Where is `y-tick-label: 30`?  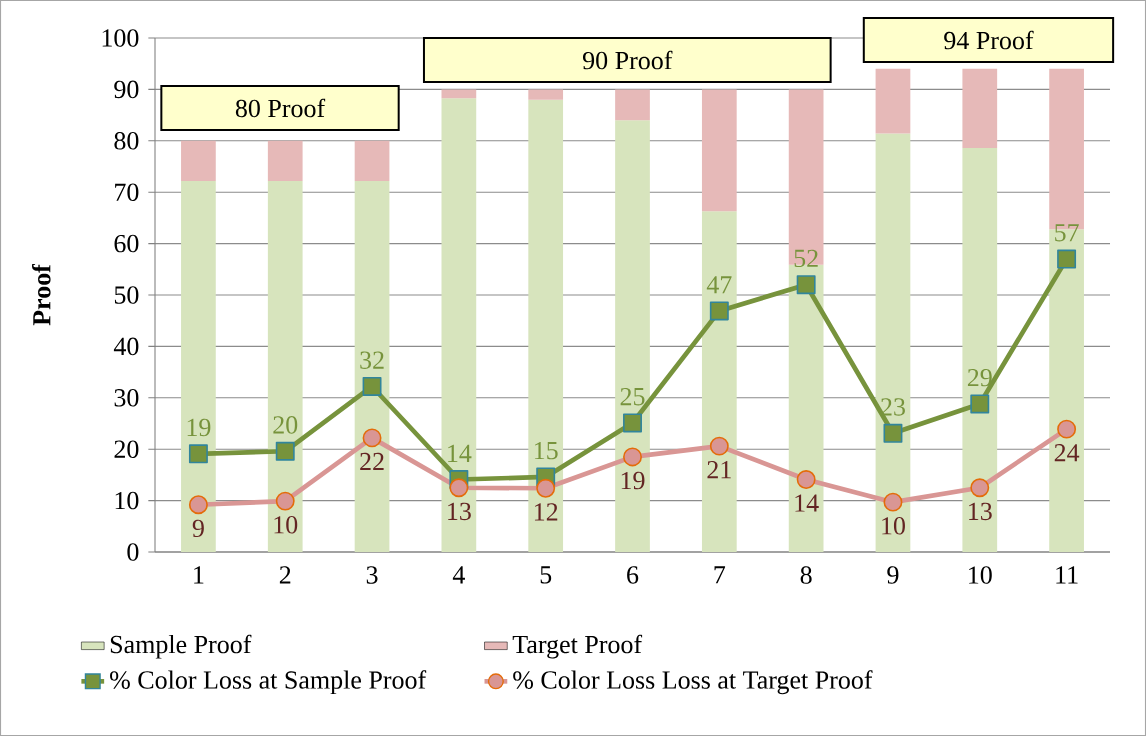 y-tick-label: 30 is located at coordinates (126, 398).